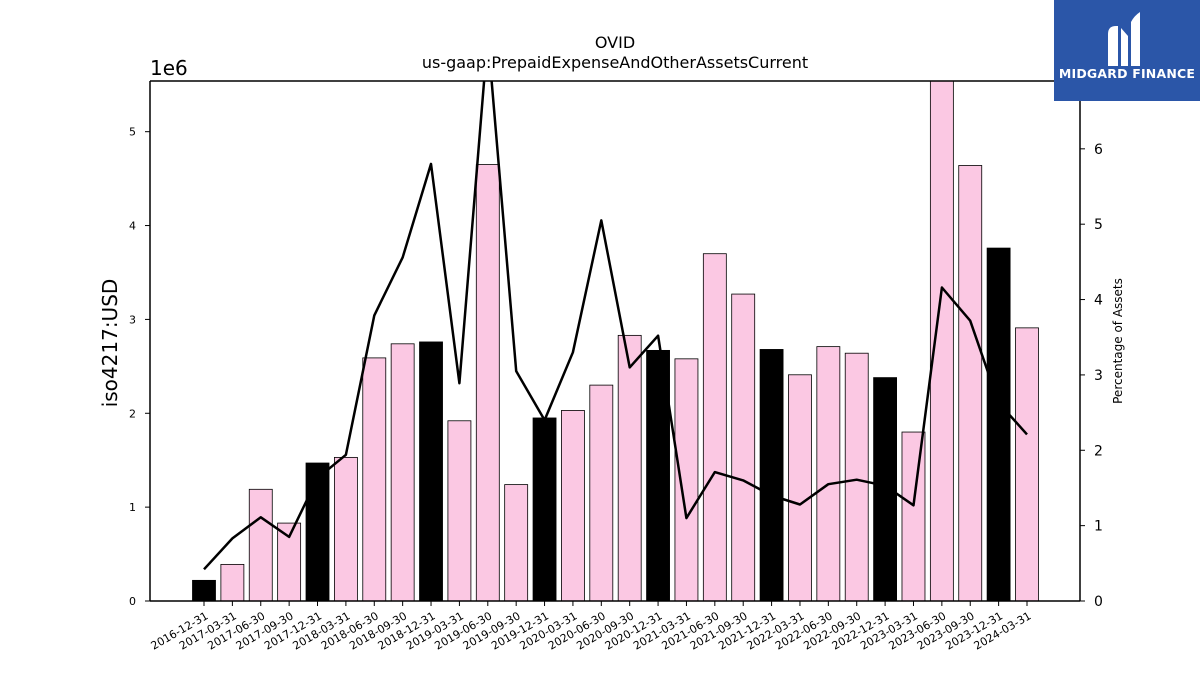 The height and width of the screenshot is (675, 1200). Describe the element at coordinates (1127, 73) in the screenshot. I see `logo-text: MIDGARD FINANCE` at that location.